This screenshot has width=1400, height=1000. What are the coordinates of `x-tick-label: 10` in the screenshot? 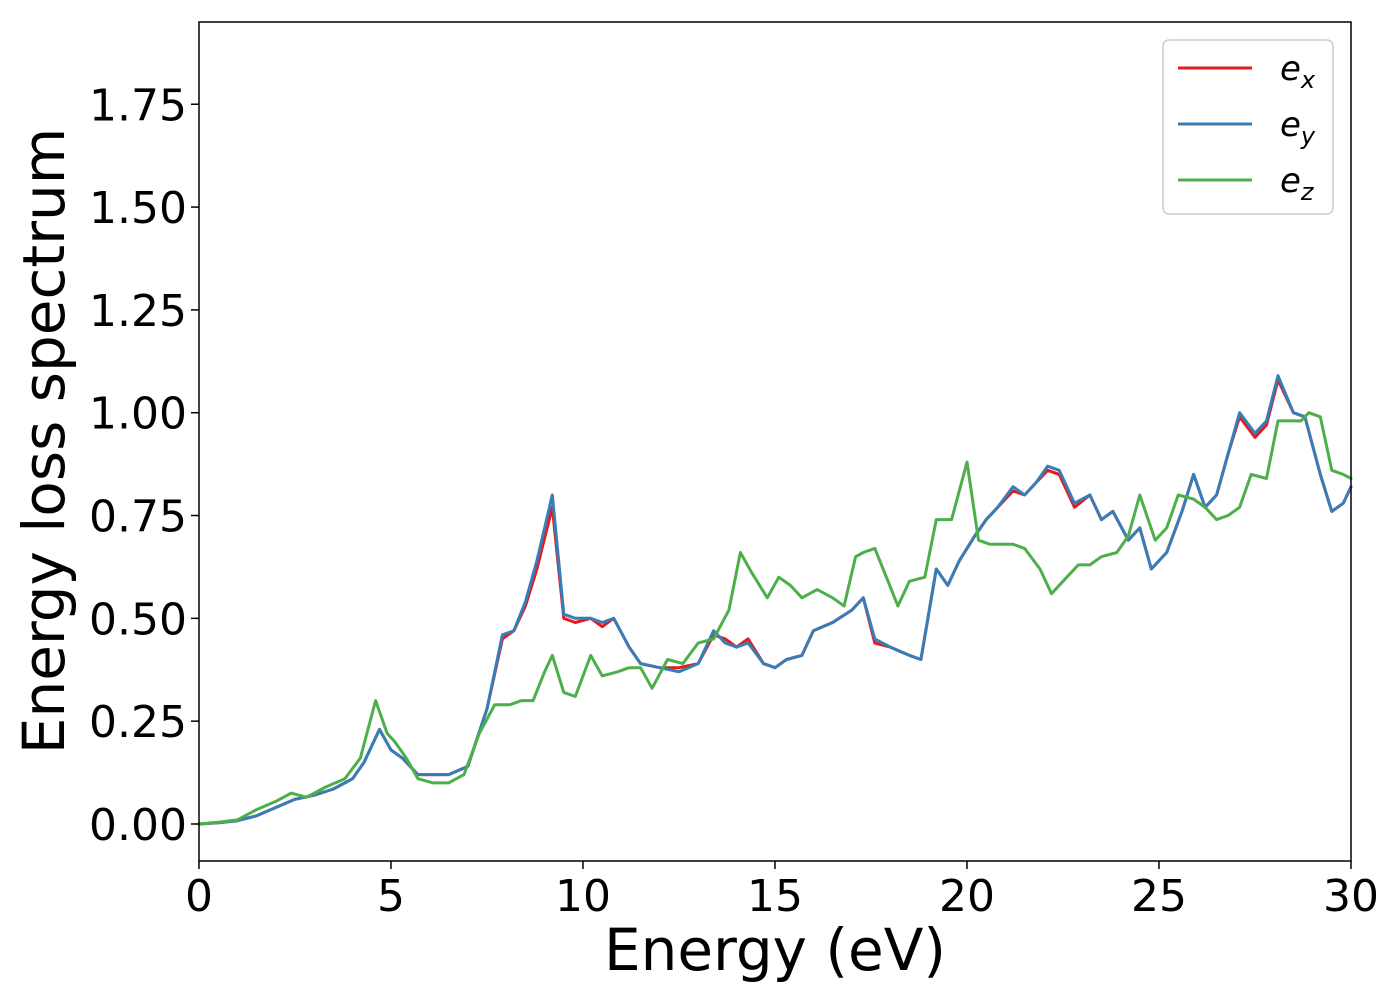 It's located at (583, 896).